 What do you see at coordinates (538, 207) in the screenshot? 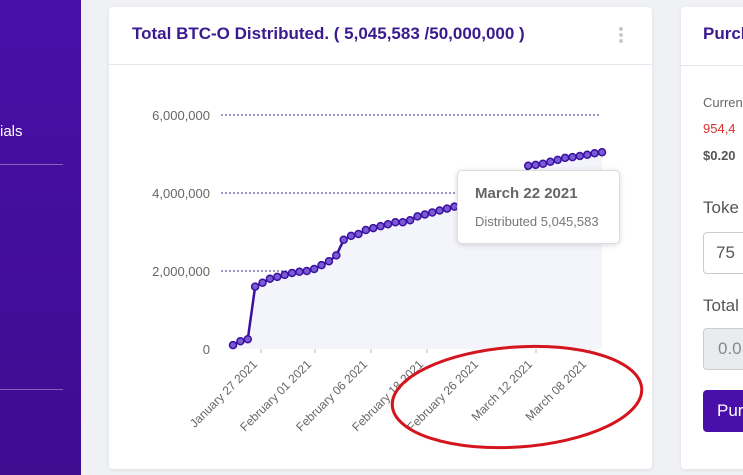
I see `chart-tooltip: March 22 2021 Distributed 5,045,583` at bounding box center [538, 207].